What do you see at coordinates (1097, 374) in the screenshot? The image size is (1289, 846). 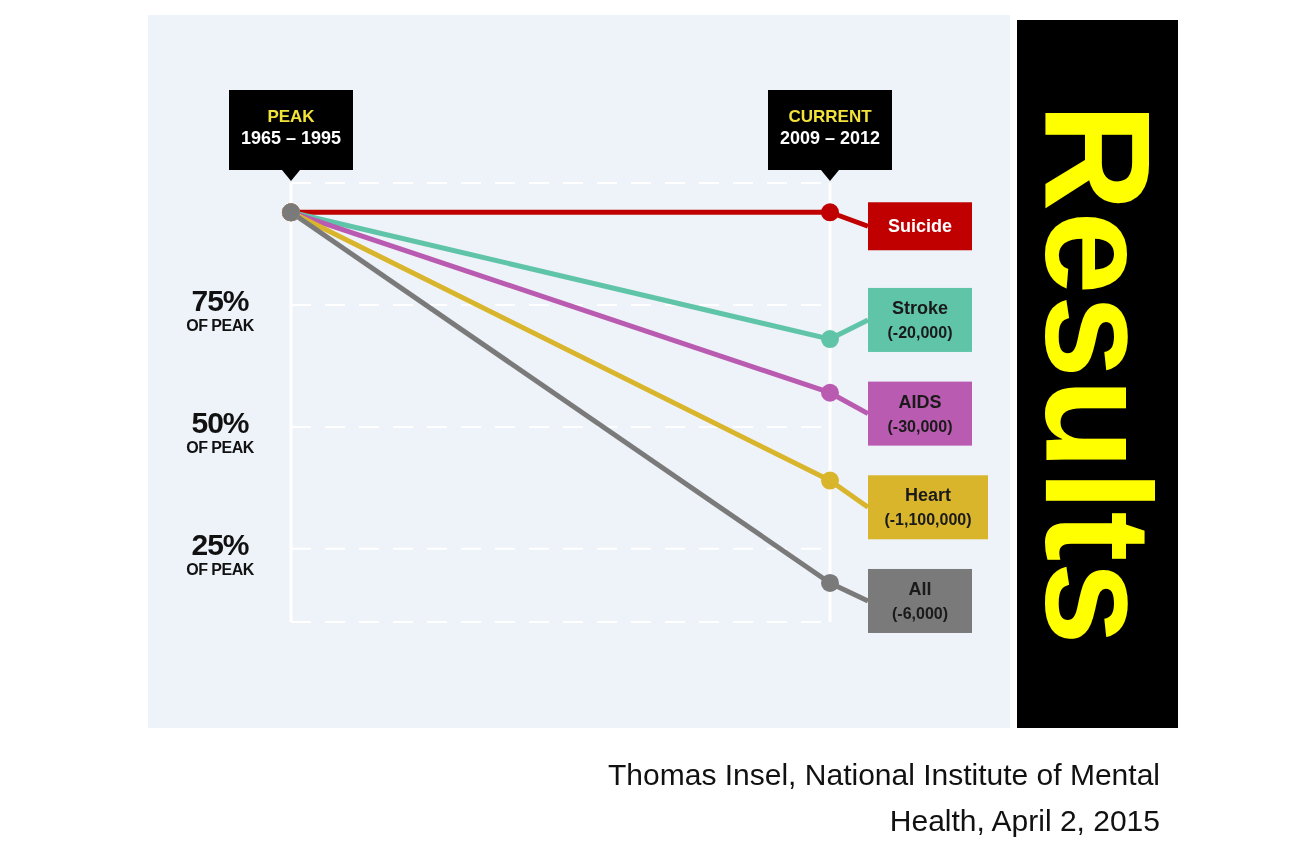 I see `text: Results` at bounding box center [1097, 374].